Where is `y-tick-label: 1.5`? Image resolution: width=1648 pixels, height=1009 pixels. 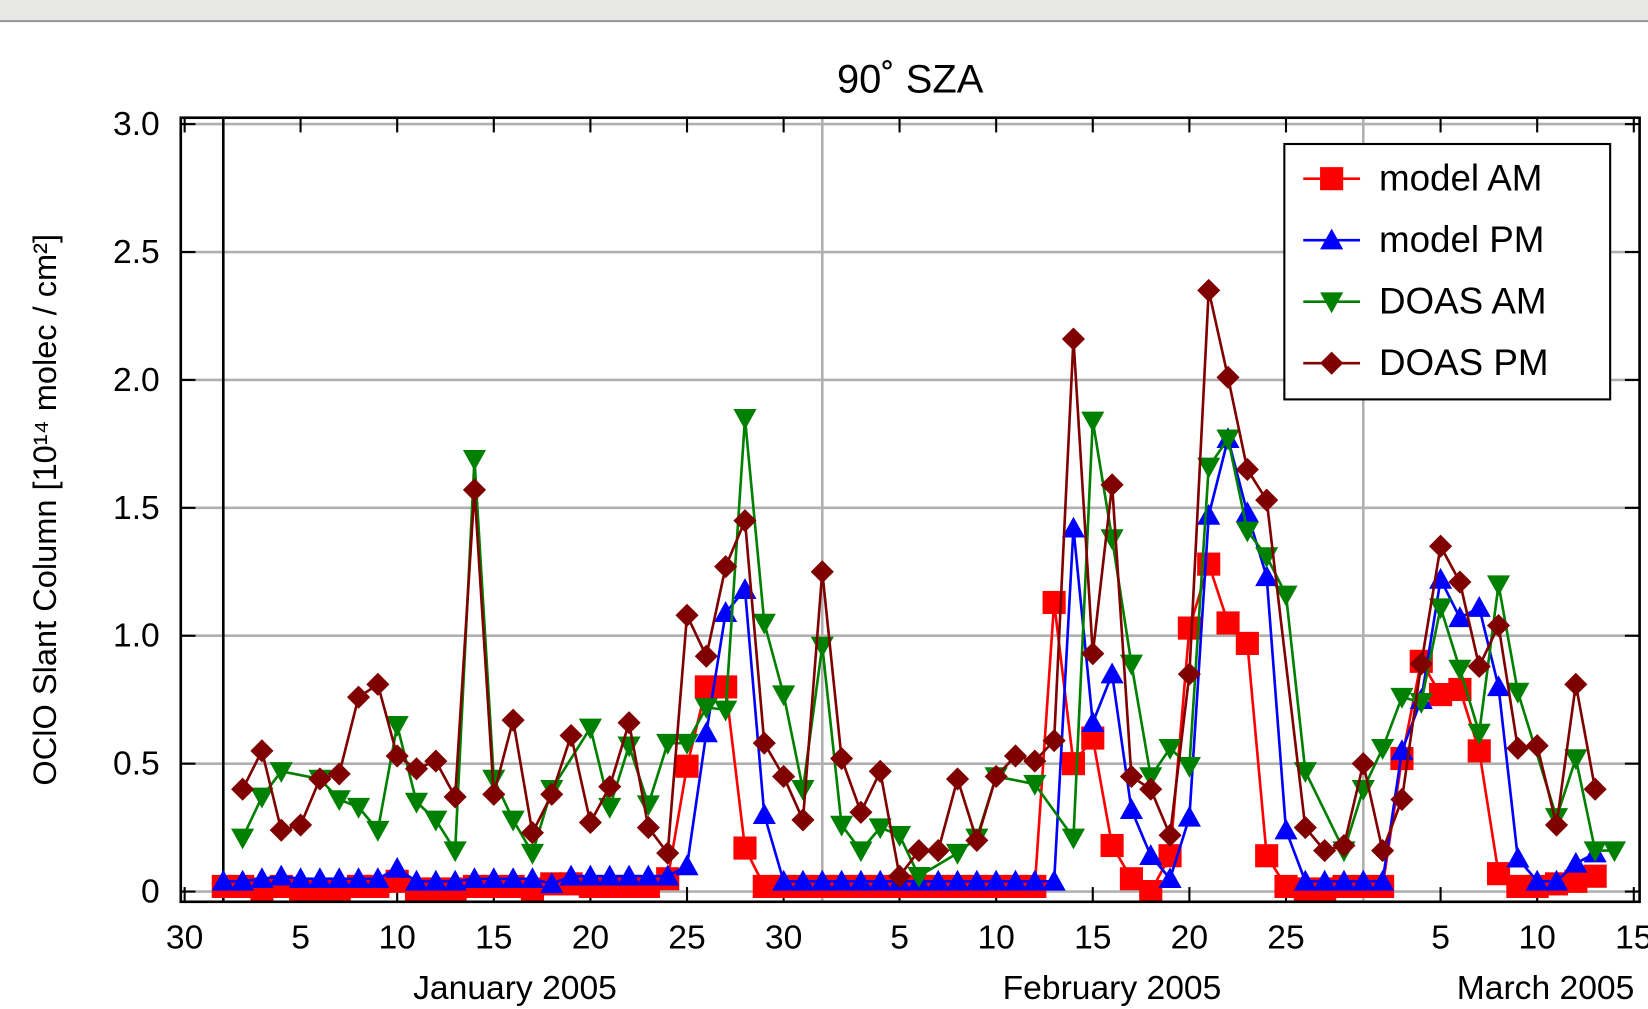
y-tick-label: 1.5 is located at coordinates (136, 508).